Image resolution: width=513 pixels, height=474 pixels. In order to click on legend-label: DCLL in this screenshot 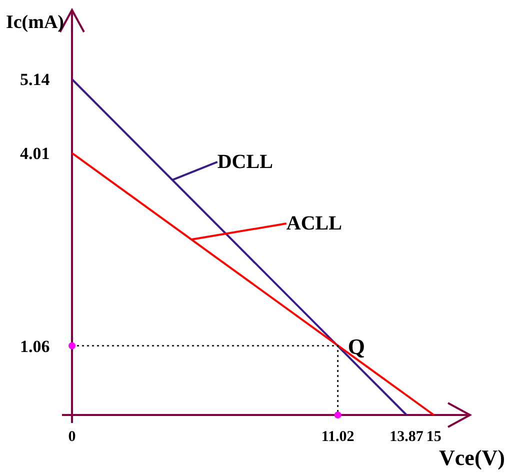, I will do `click(245, 161)`.